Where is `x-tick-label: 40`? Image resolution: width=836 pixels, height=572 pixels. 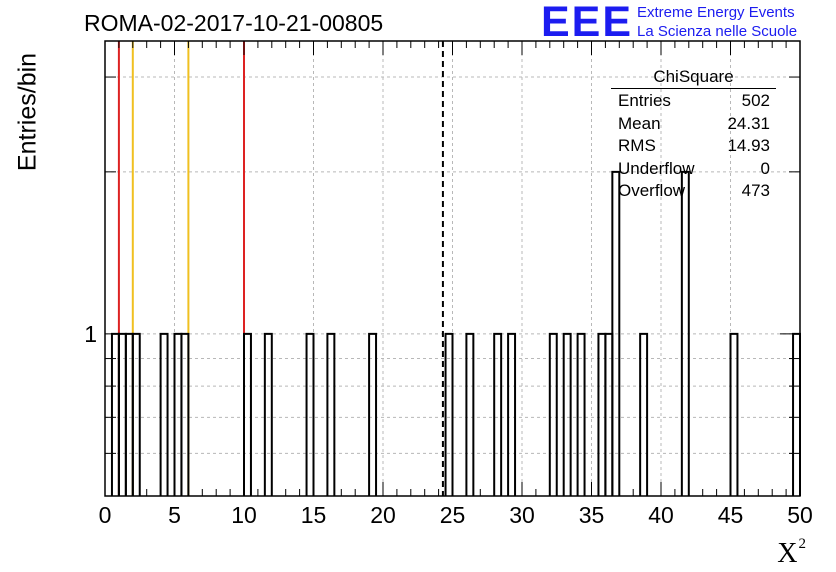 x-tick-label: 40 is located at coordinates (661, 515).